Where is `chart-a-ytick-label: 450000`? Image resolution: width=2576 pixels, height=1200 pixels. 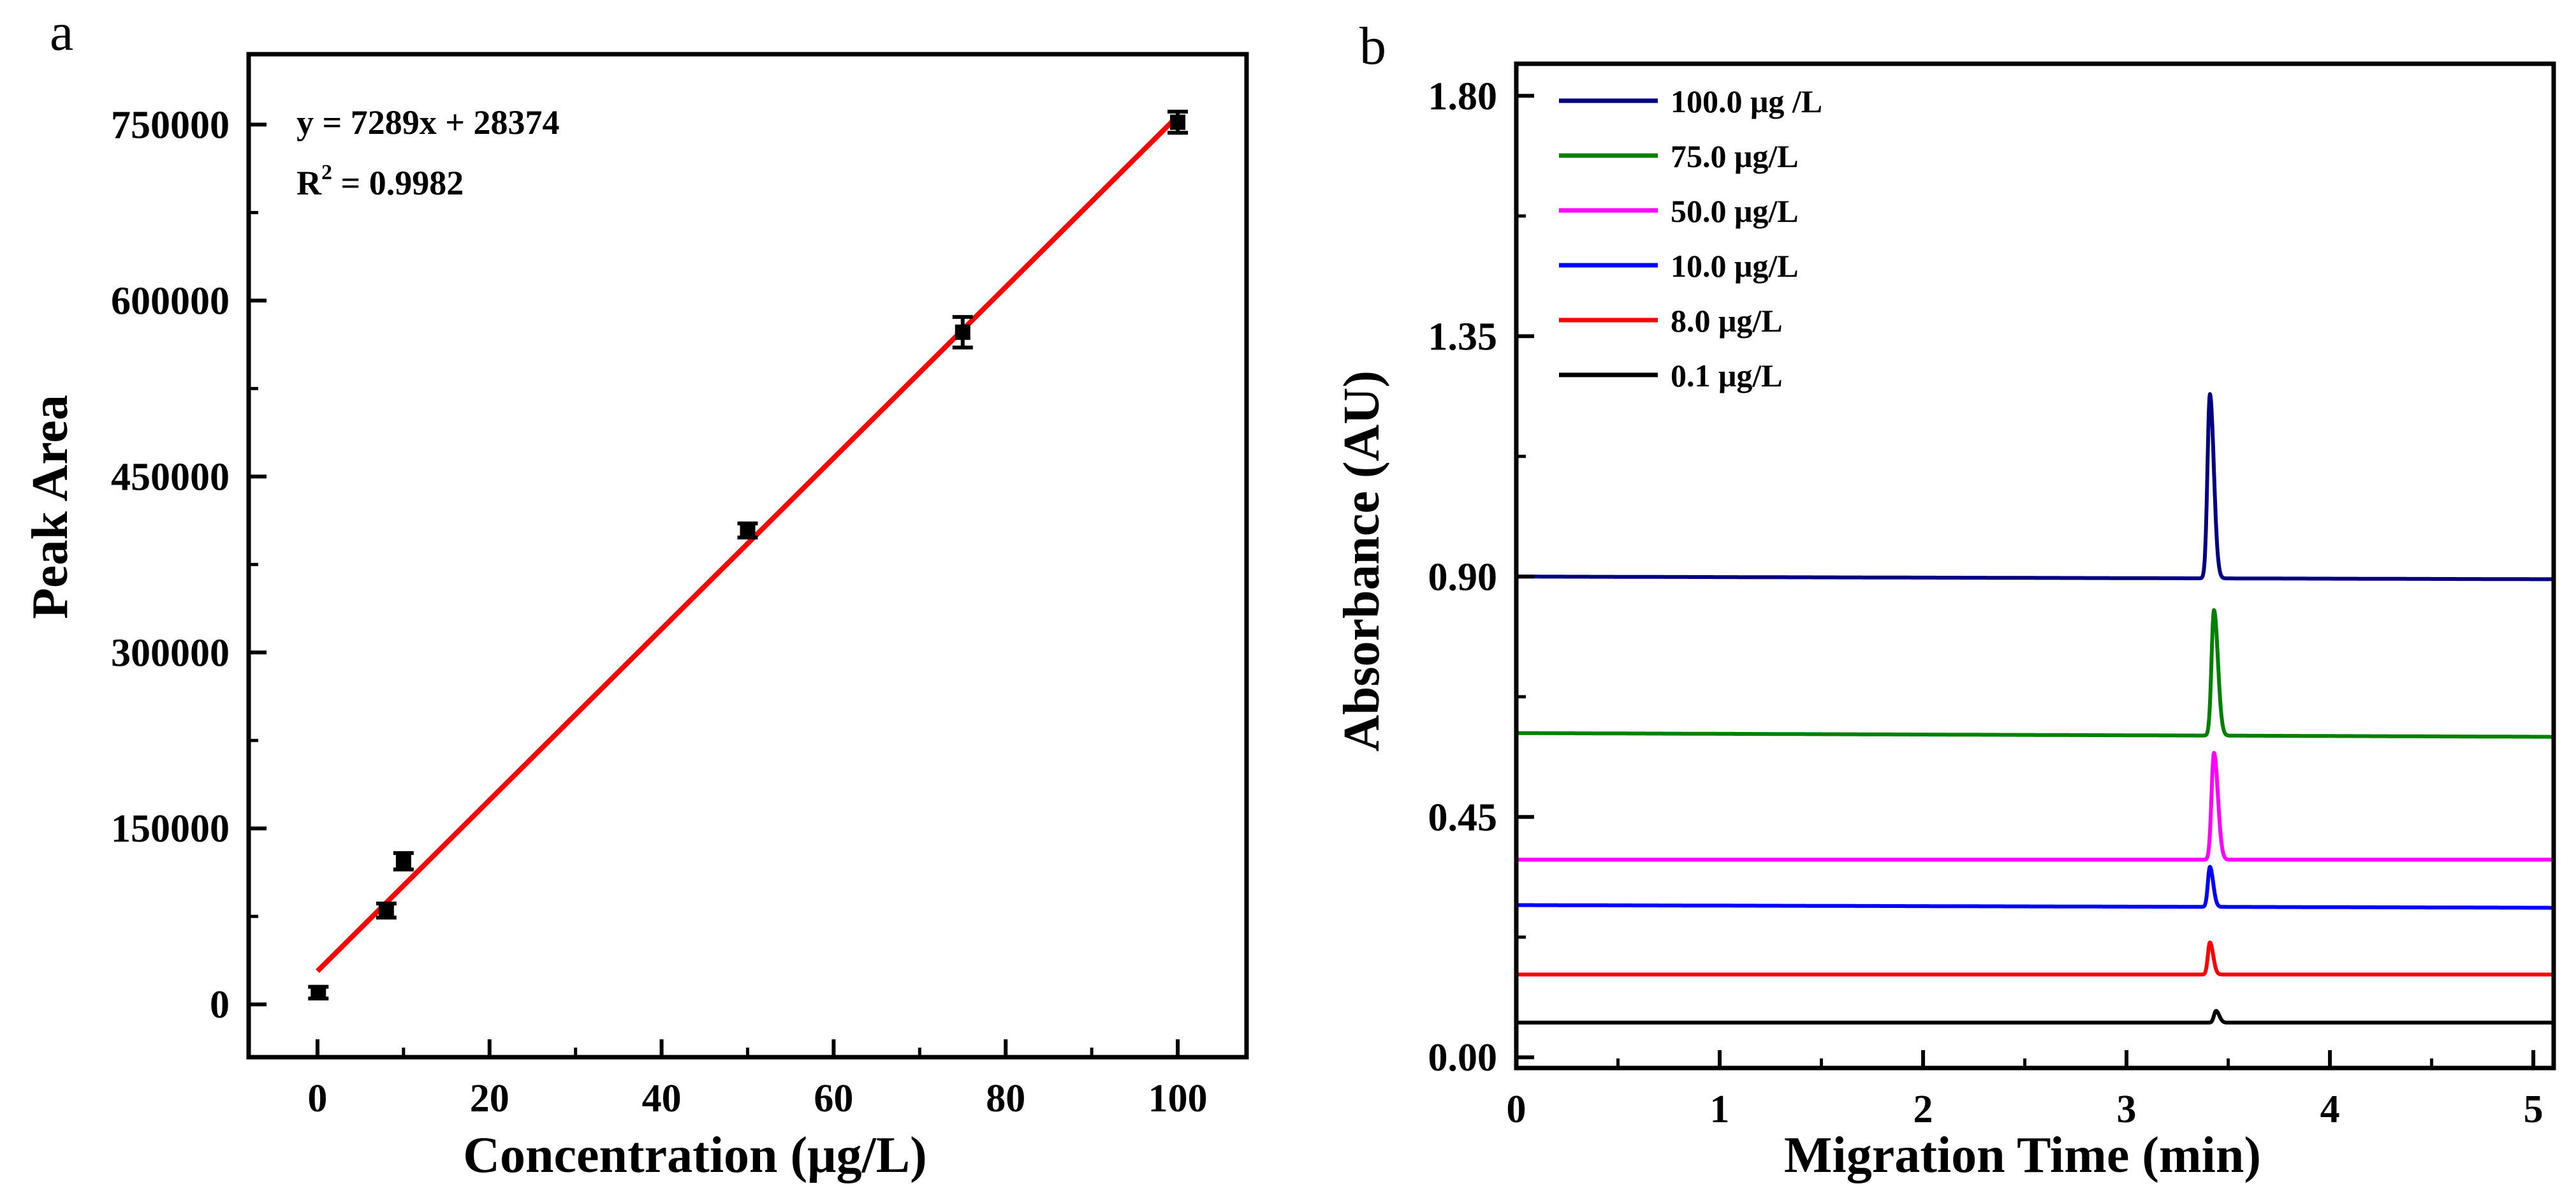 chart-a-ytick-label: 450000 is located at coordinates (170, 477).